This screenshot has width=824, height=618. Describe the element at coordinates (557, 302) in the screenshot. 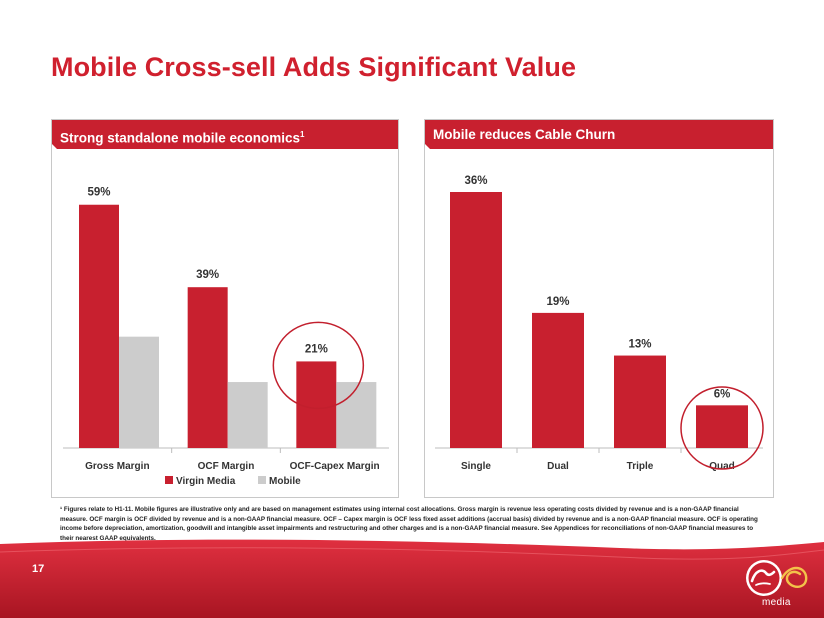

I see `data-label-dual: 19%` at that location.